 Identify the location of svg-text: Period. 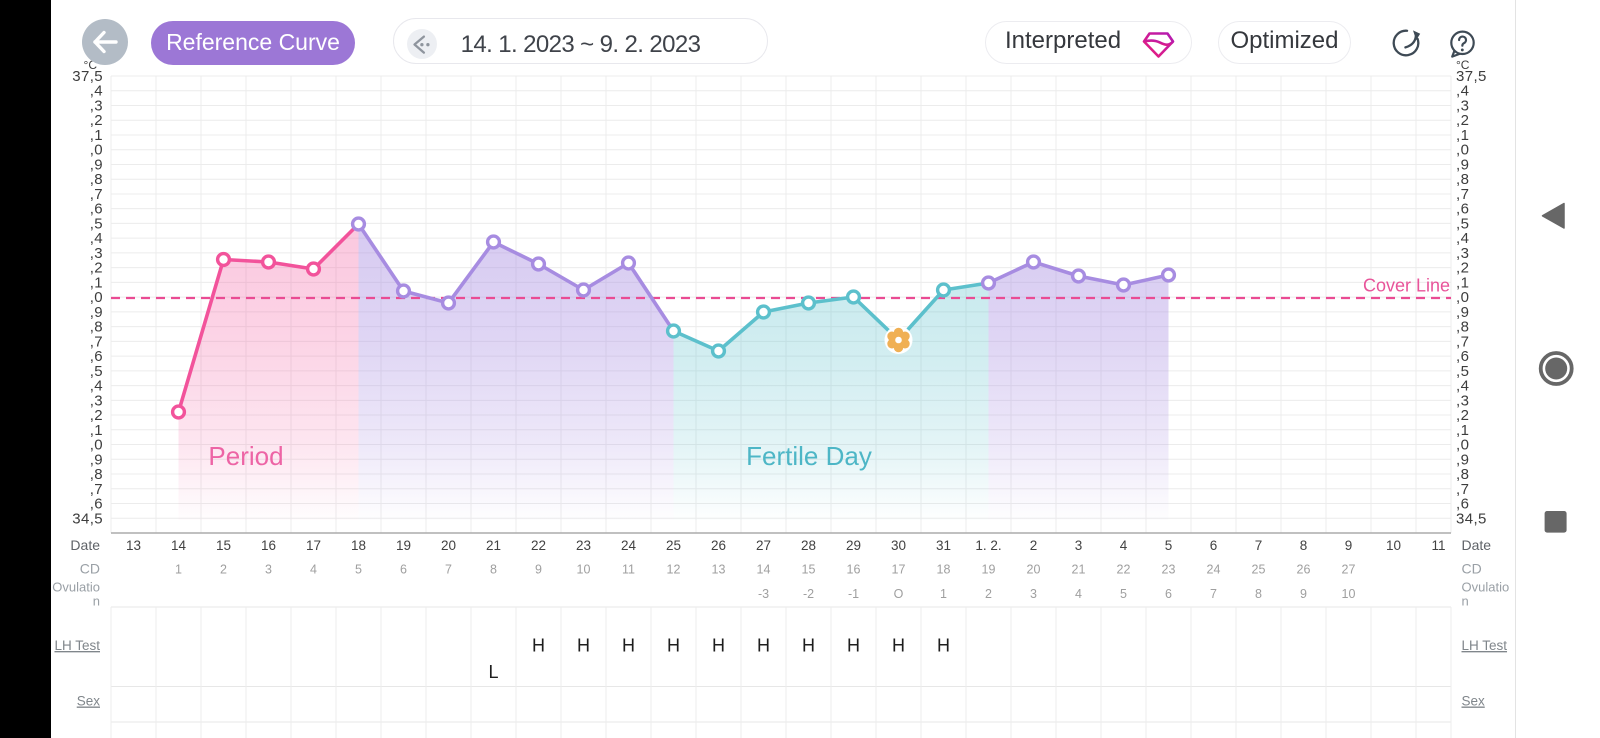
(245, 456).